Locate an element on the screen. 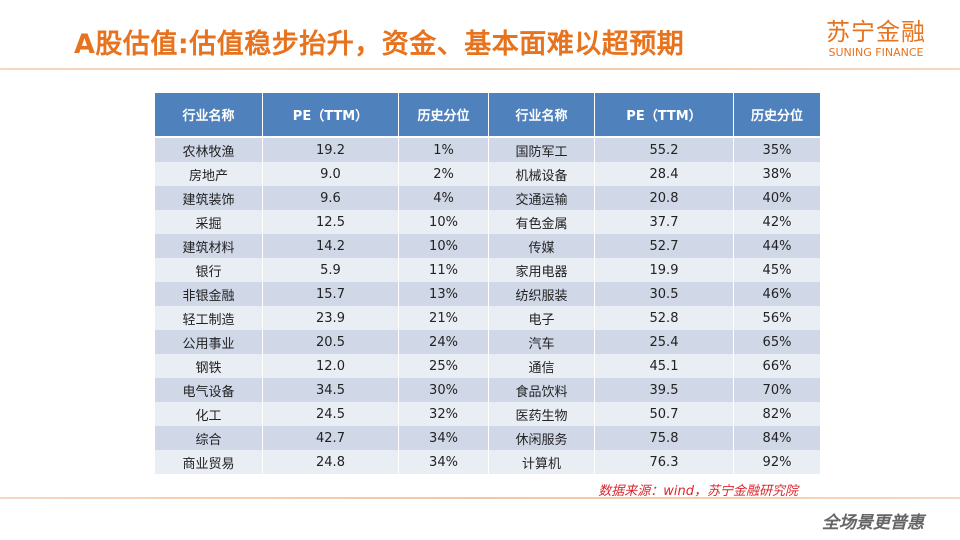 The width and height of the screenshot is (960, 540). table-row: 综合 42.7 34% 休闲服务 75.8 84% is located at coordinates (488, 438).